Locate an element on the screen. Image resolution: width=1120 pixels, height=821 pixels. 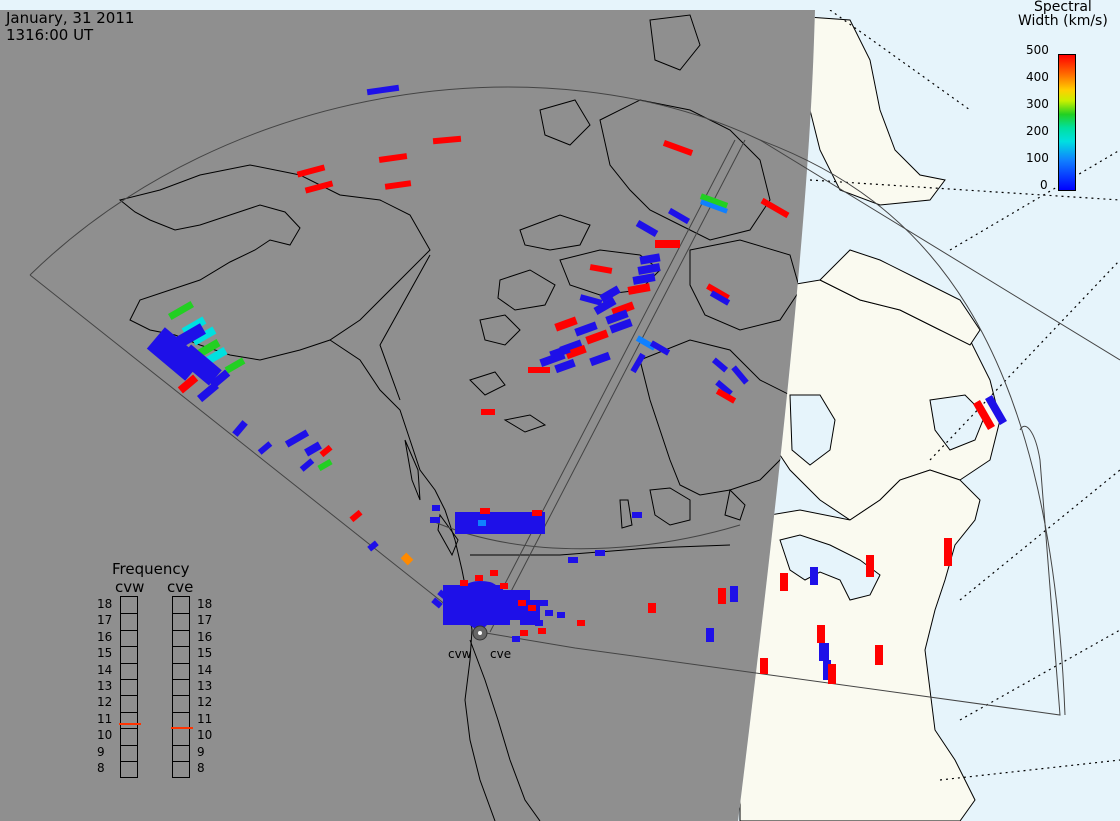
colorbar-tick-400: 400 is located at coordinates (1037, 77).